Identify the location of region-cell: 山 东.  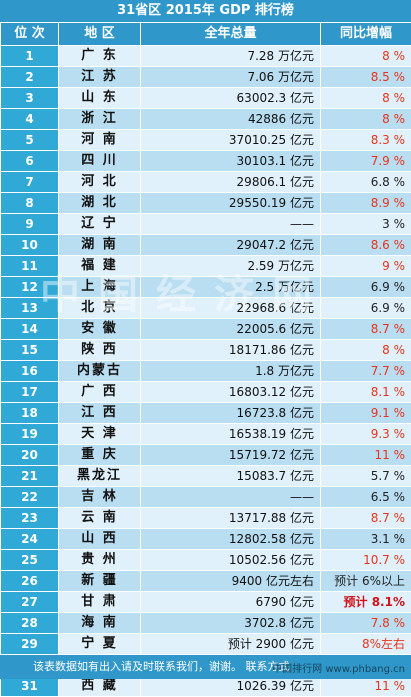
(100, 98).